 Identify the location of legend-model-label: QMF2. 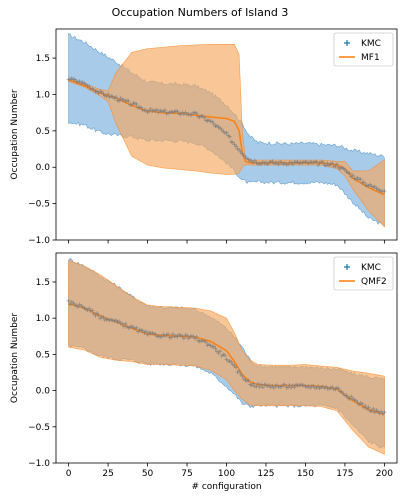
(374, 282).